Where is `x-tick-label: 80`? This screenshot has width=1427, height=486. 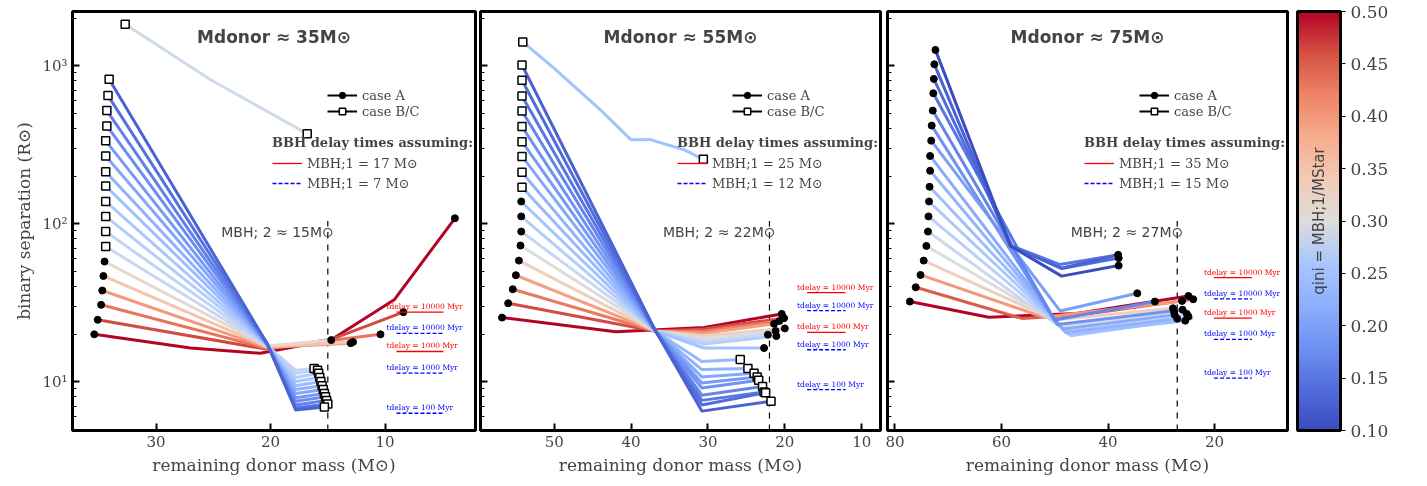
x-tick-label: 80 is located at coordinates (895, 441).